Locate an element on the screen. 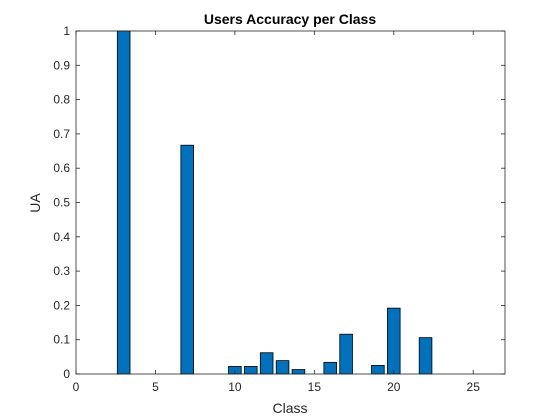 The height and width of the screenshot is (420, 560). x-tick-label: 20 is located at coordinates (394, 387).